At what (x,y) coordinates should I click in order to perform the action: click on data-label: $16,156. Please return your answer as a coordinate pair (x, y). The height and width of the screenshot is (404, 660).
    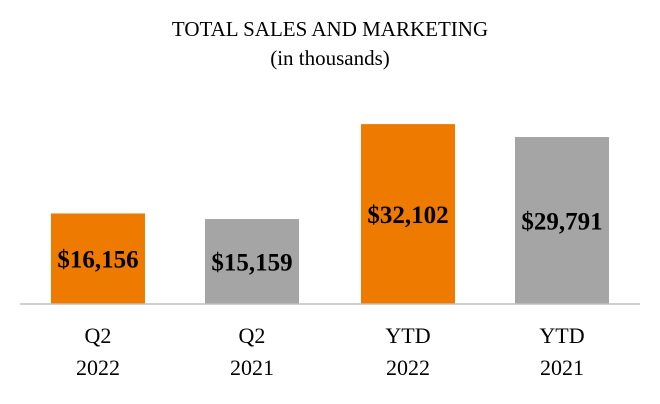
    Looking at the image, I should click on (97, 260).